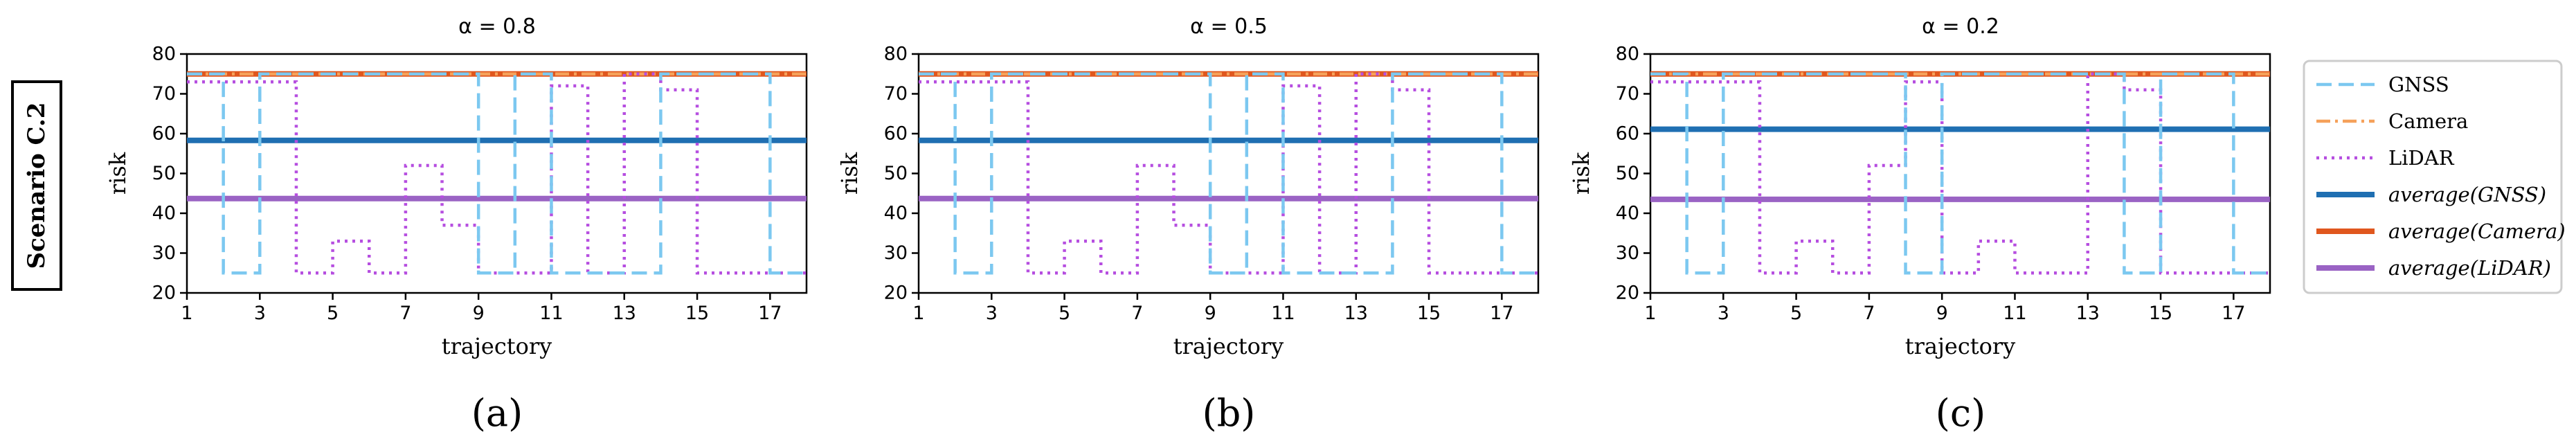  Describe the element at coordinates (1229, 413) in the screenshot. I see `subfigure-label-b: (b)` at that location.